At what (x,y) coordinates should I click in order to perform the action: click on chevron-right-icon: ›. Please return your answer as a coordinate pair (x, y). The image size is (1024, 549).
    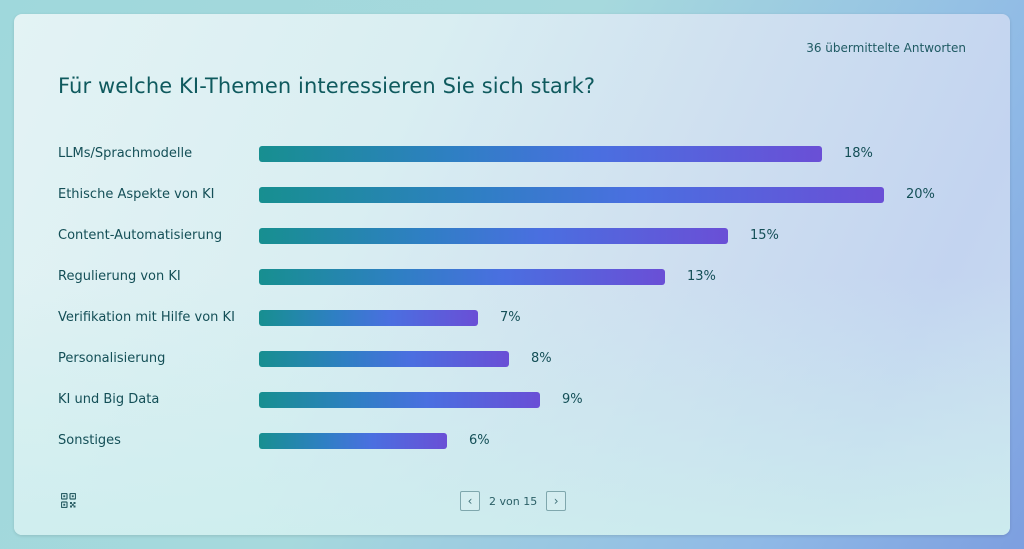
    Looking at the image, I should click on (556, 501).